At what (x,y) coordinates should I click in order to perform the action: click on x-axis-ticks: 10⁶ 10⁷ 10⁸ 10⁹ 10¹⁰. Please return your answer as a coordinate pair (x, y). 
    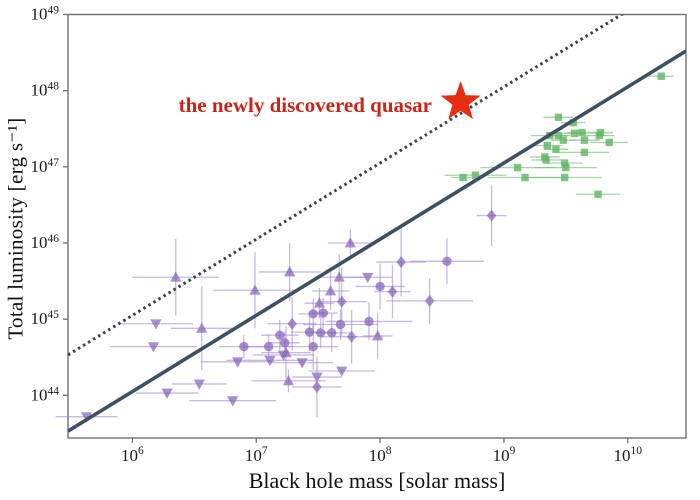
    Looking at the image, I should click on (381, 451).